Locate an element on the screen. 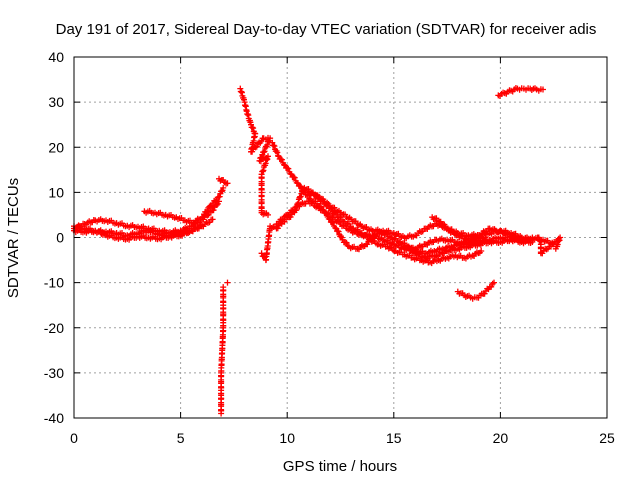 Image resolution: width=640 pixels, height=480 pixels. series-track-m is located at coordinates (475, 290).